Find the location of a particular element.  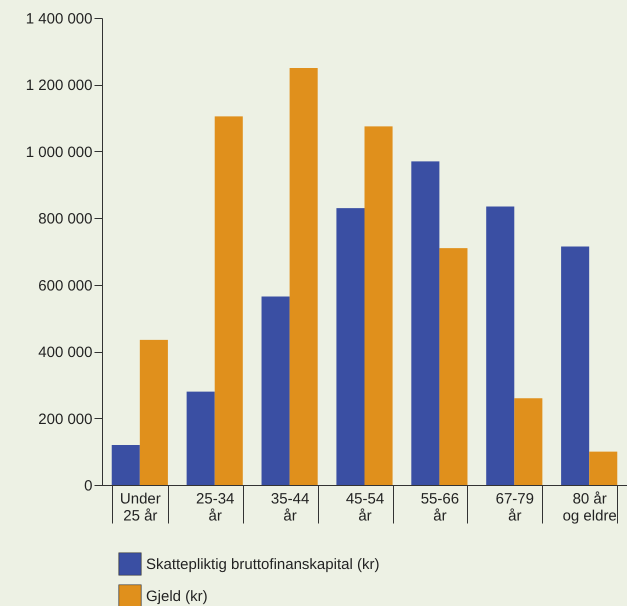

x-tick-label: 67-79 år is located at coordinates (515, 507).